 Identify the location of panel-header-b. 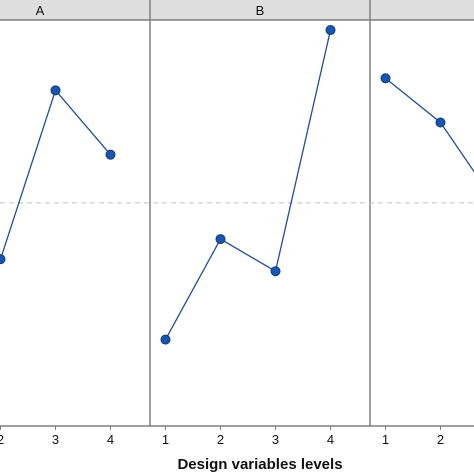
(260, 10).